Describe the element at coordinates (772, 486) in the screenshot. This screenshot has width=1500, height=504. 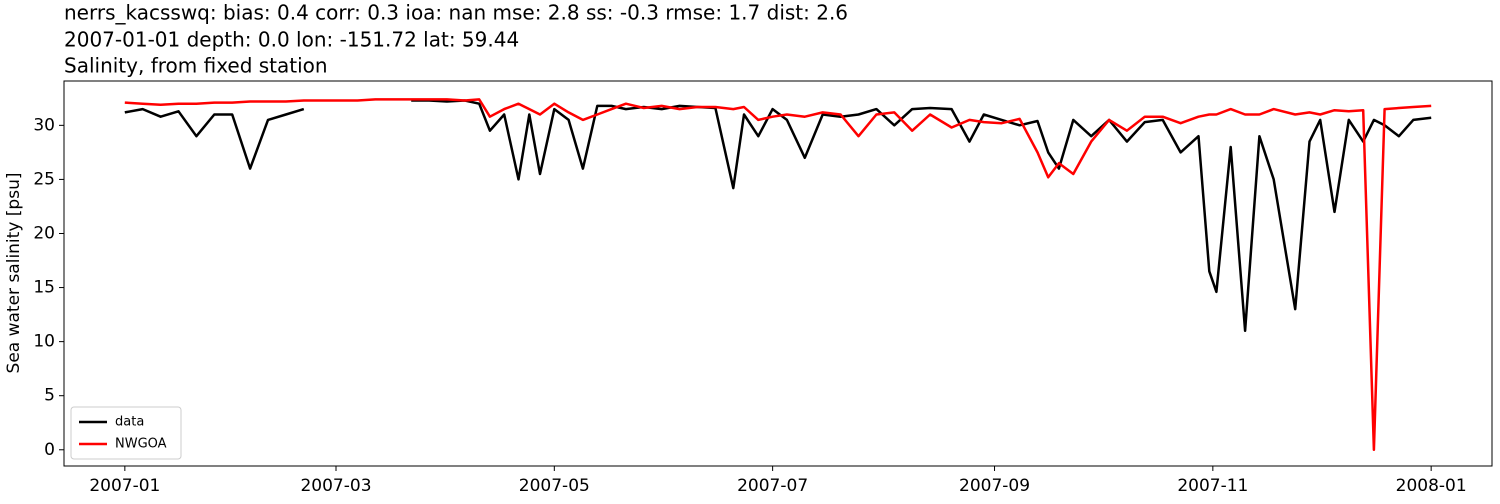
I see `x-tick-label: 2007-07` at that location.